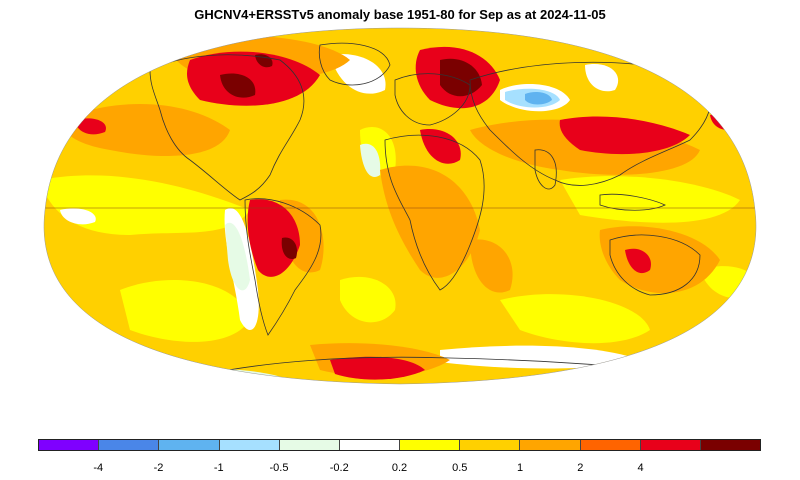 This screenshot has width=800, height=480. I want to click on legend-tick-label: 0.2, so click(399, 468).